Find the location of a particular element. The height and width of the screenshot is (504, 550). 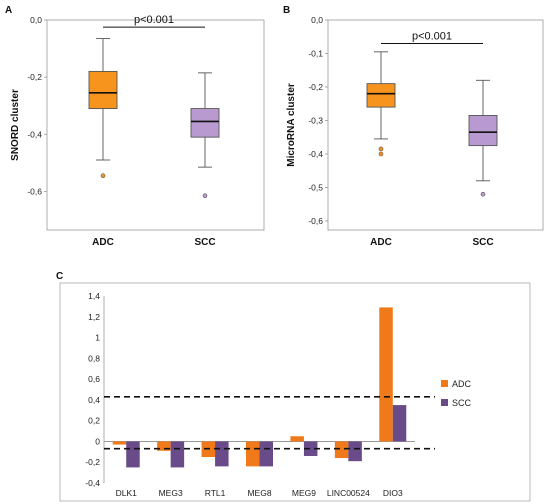

bar-rtl1-scc is located at coordinates (222, 454).